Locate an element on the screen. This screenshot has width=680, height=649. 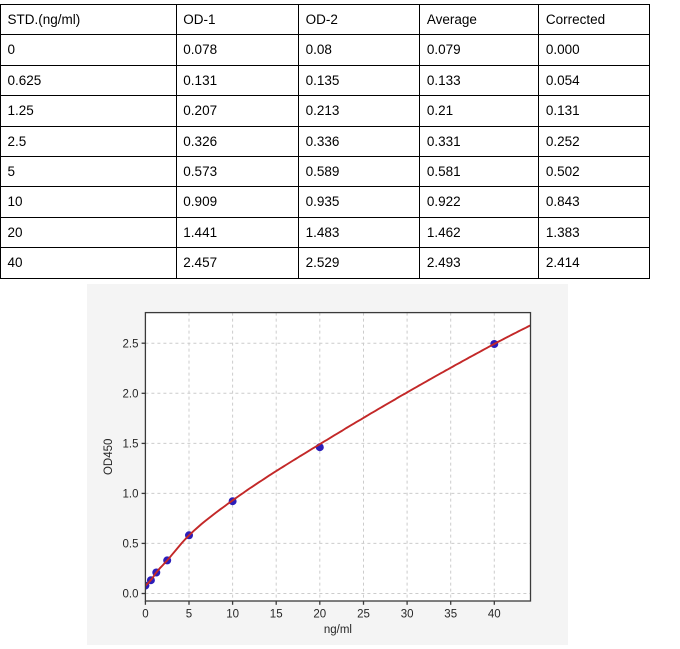
svg-text: ng/ml is located at coordinates (338, 630).